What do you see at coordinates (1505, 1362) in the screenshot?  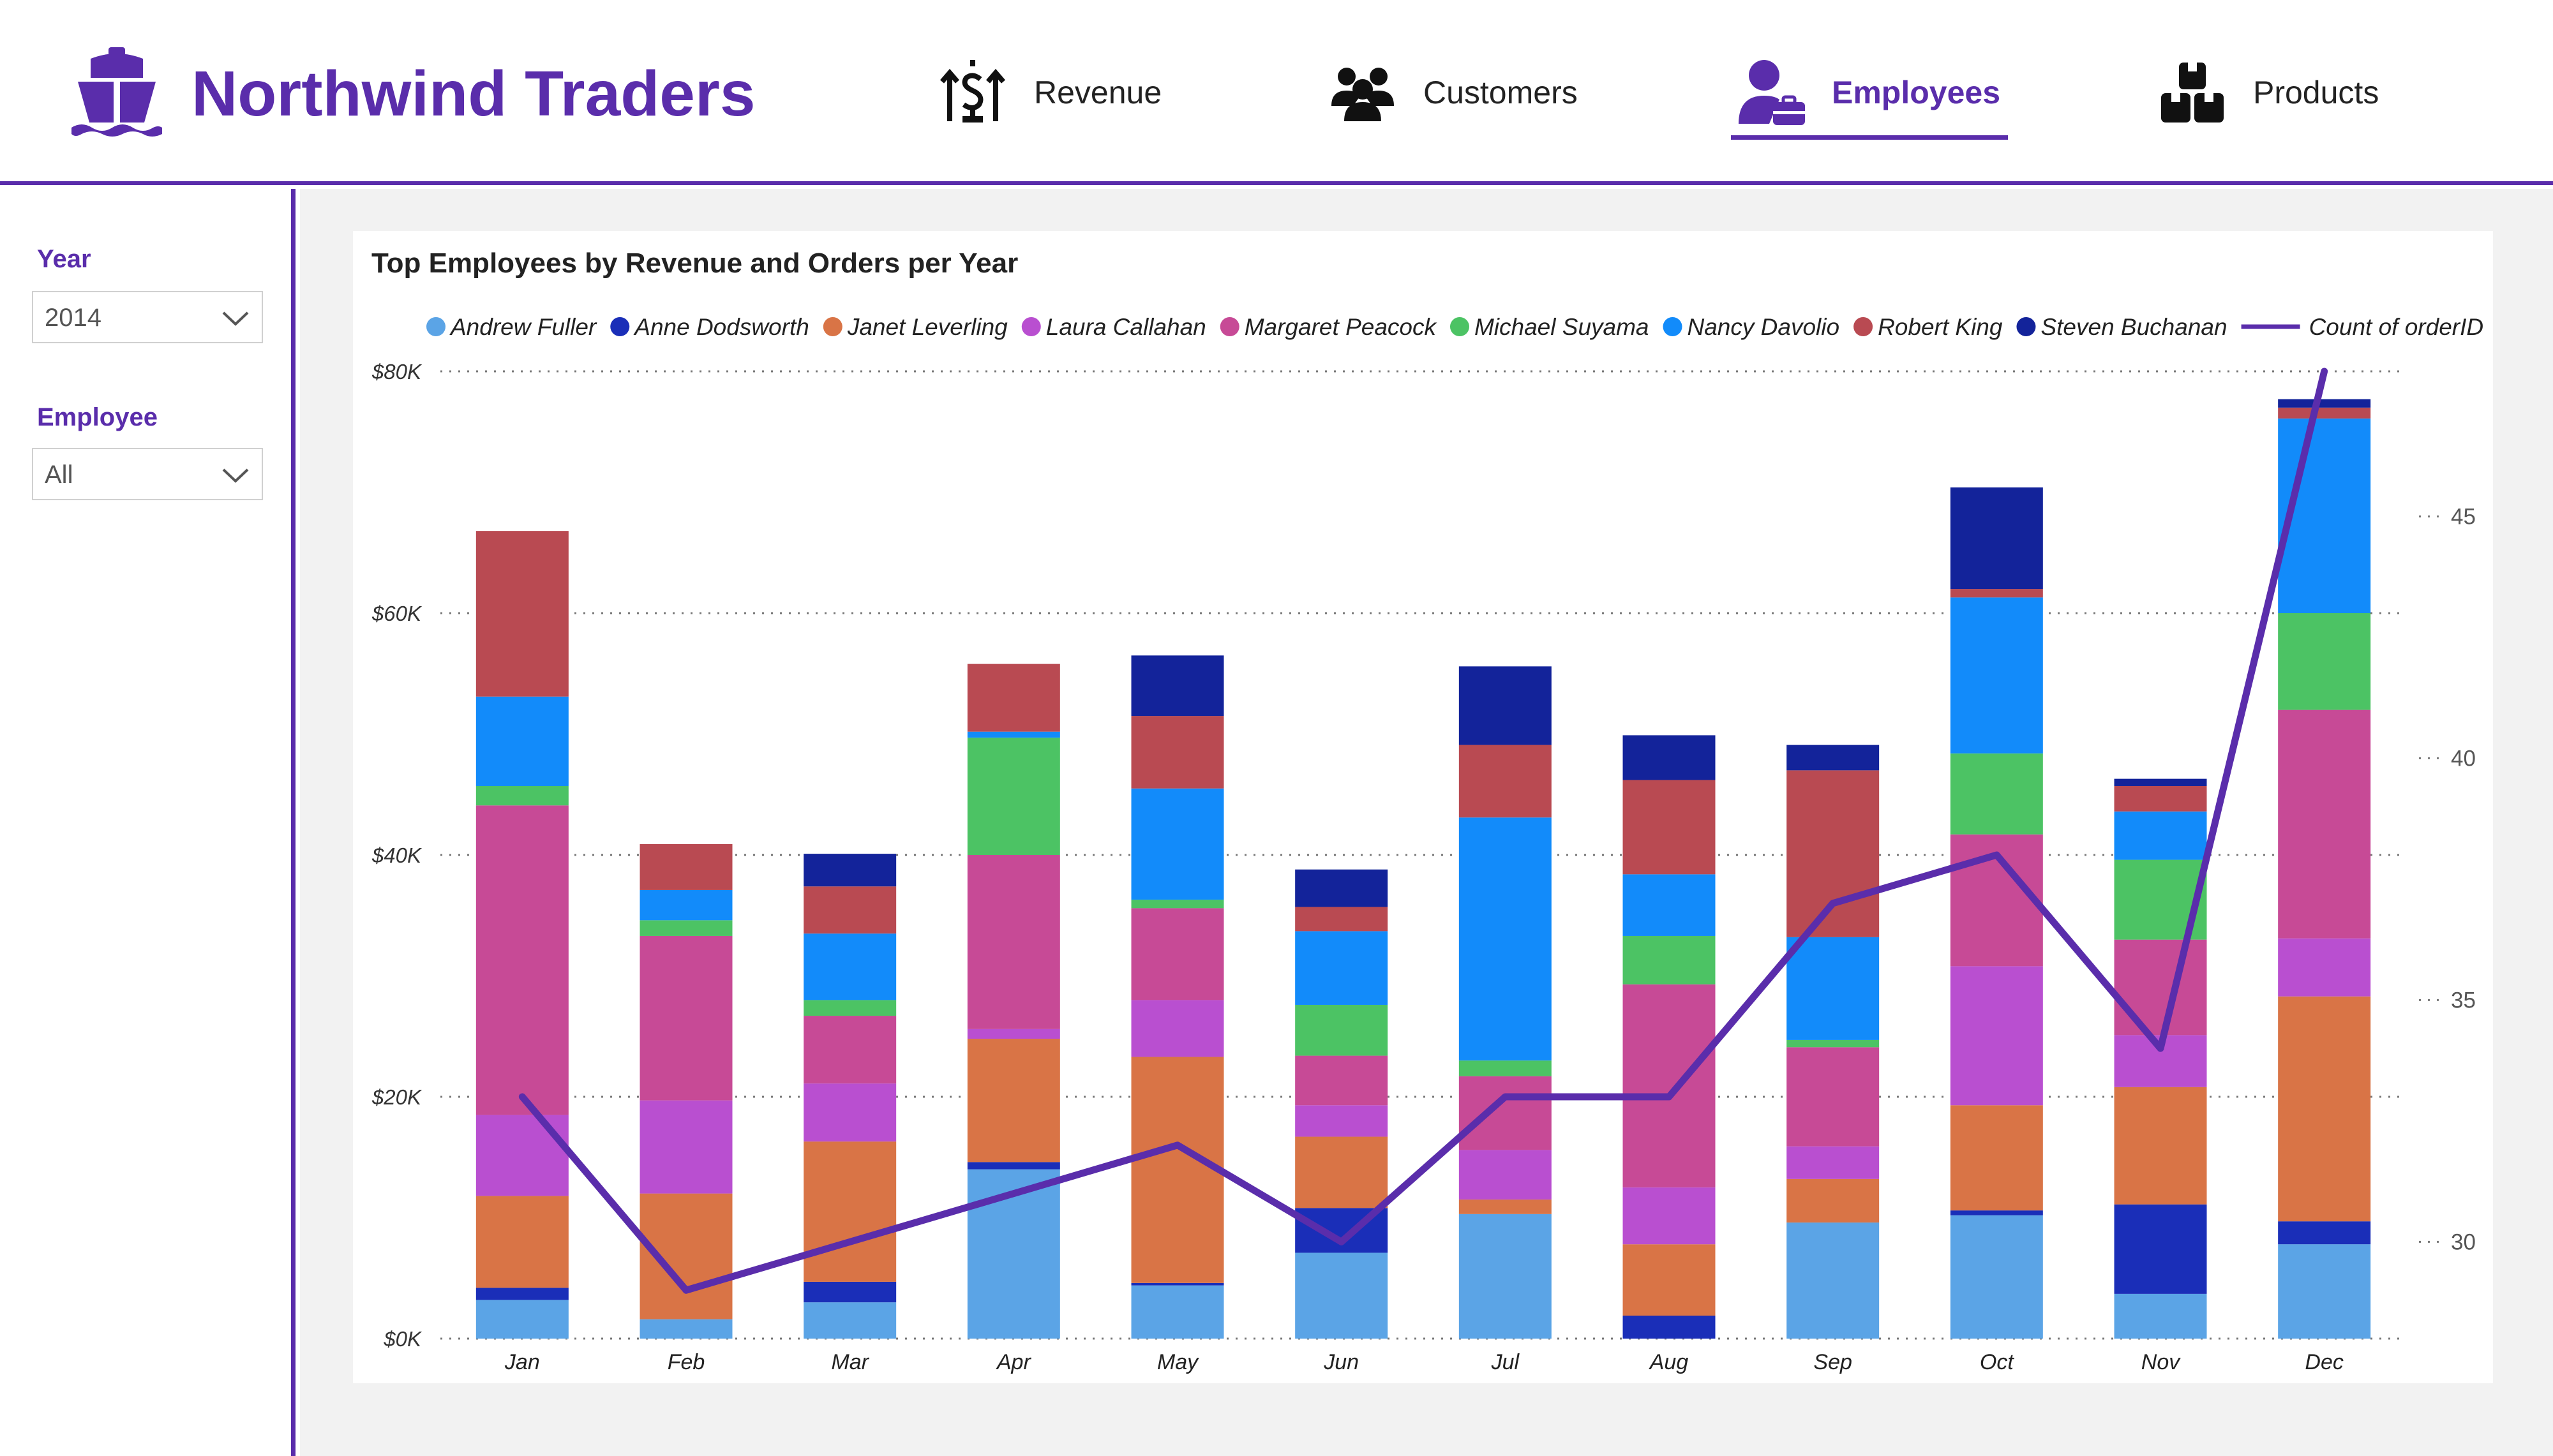 I see `x-tick-label: Jul` at bounding box center [1505, 1362].